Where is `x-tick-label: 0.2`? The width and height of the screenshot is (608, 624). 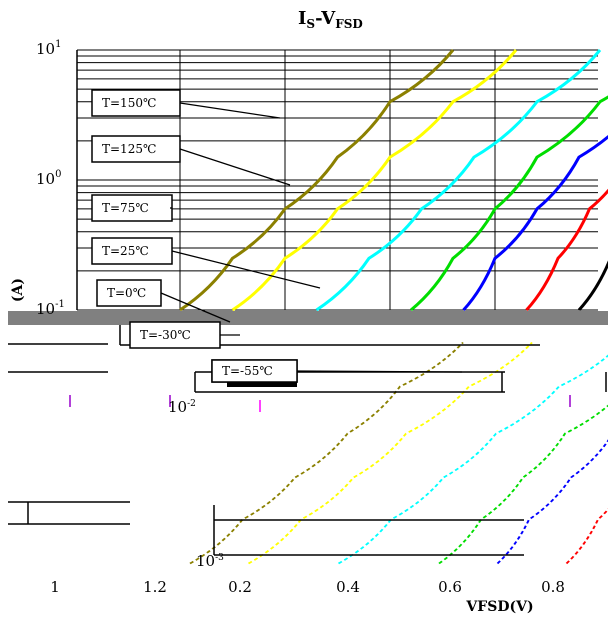
x-tick-label: 0.2 is located at coordinates (240, 587).